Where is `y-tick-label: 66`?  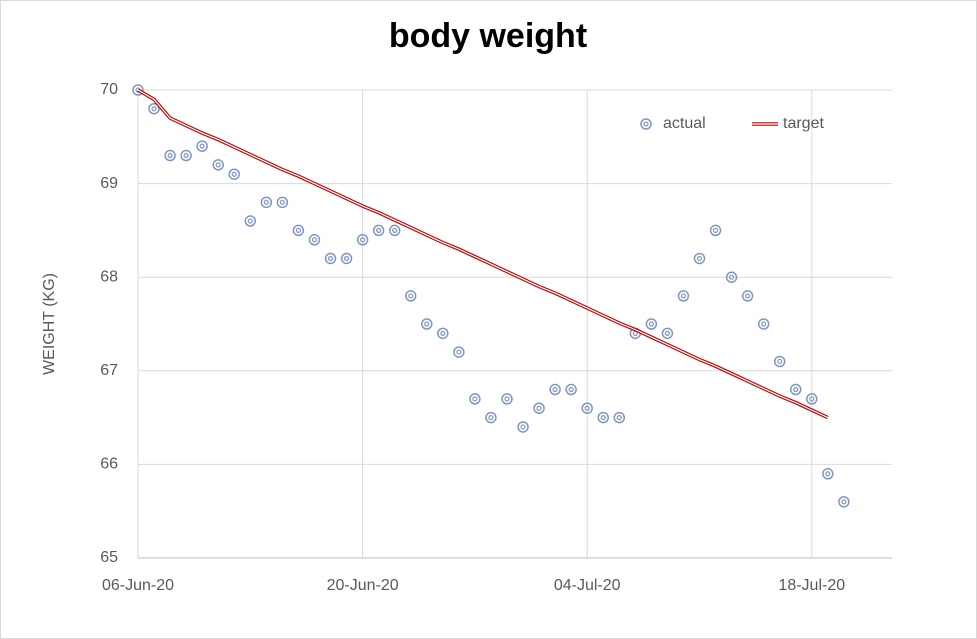 y-tick-label: 66 is located at coordinates (109, 464).